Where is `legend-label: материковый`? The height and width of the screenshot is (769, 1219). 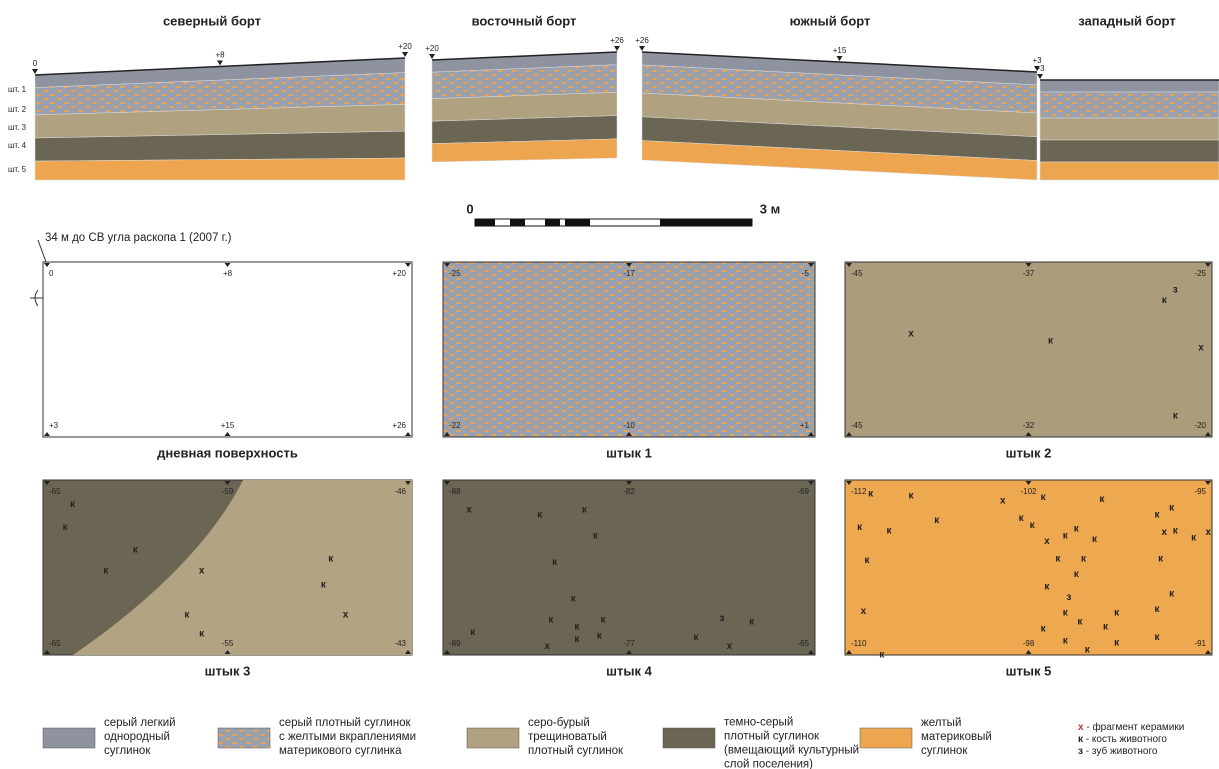
legend-label: материковый is located at coordinates (956, 737).